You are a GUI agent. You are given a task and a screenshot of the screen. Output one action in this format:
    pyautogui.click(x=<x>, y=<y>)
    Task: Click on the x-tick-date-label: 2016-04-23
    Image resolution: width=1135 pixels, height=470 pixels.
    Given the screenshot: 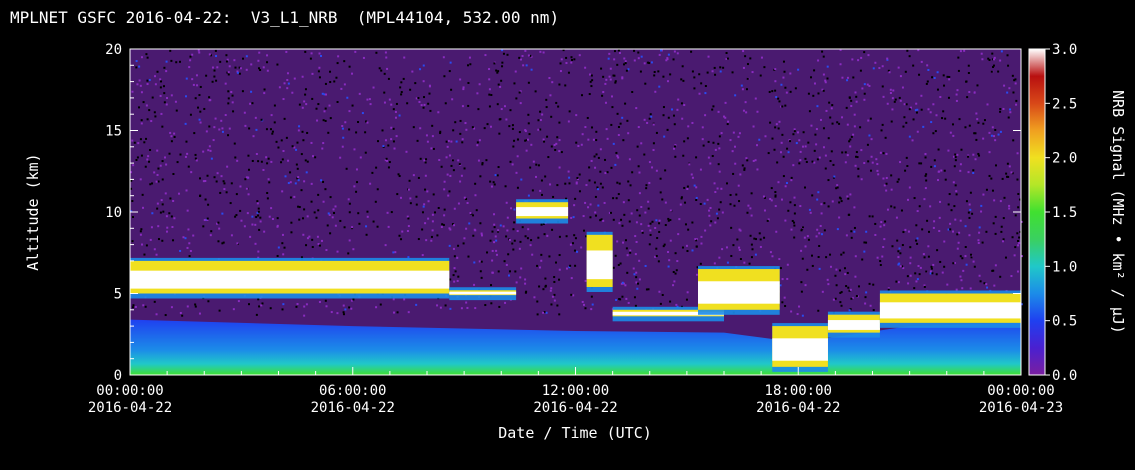 What is the action you would take?
    pyautogui.click(x=1021, y=408)
    